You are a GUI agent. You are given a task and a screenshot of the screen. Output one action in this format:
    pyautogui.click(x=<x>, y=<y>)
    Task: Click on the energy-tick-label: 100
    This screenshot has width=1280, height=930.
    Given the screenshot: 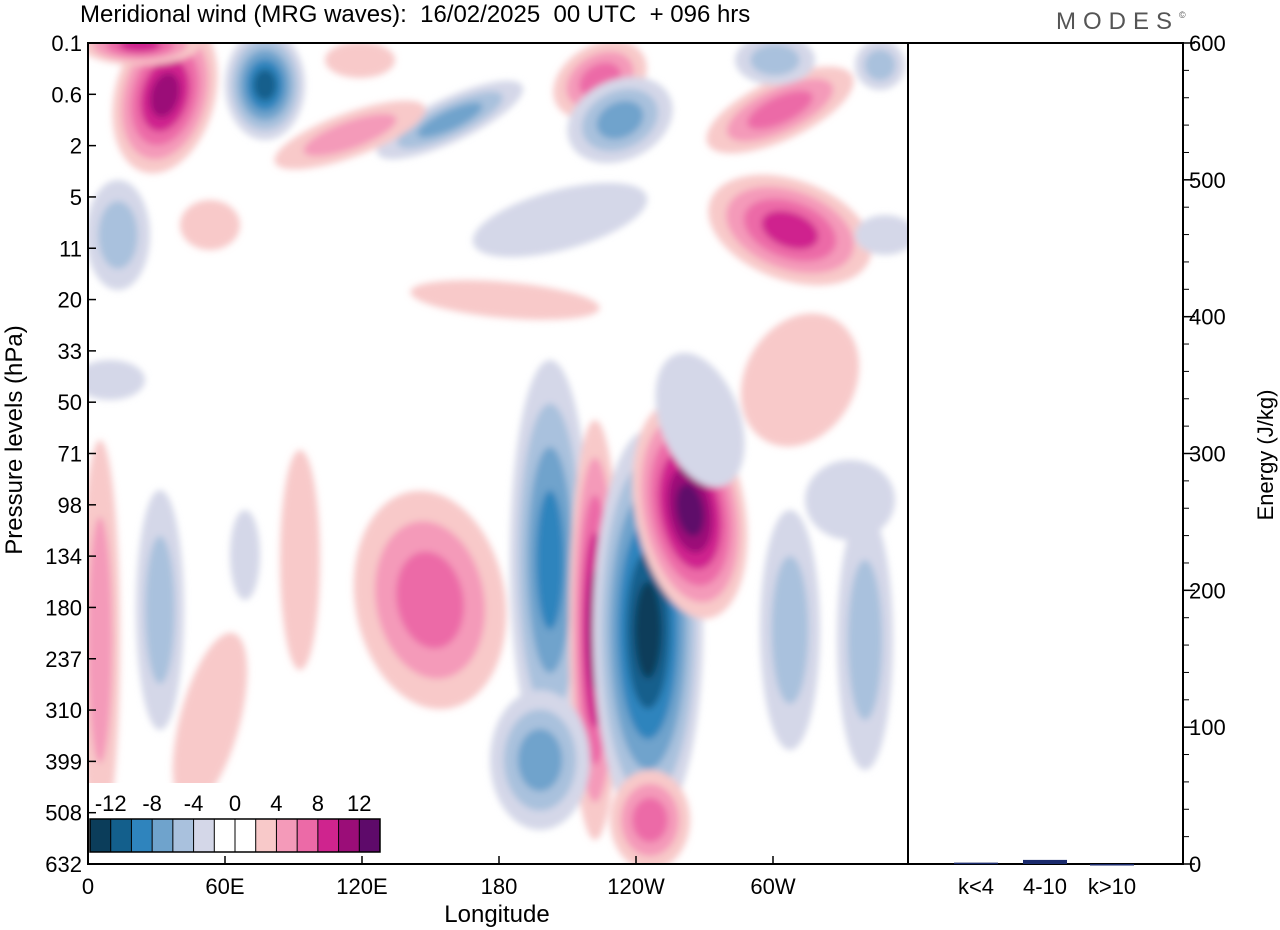 What is the action you would take?
    pyautogui.click(x=1207, y=727)
    